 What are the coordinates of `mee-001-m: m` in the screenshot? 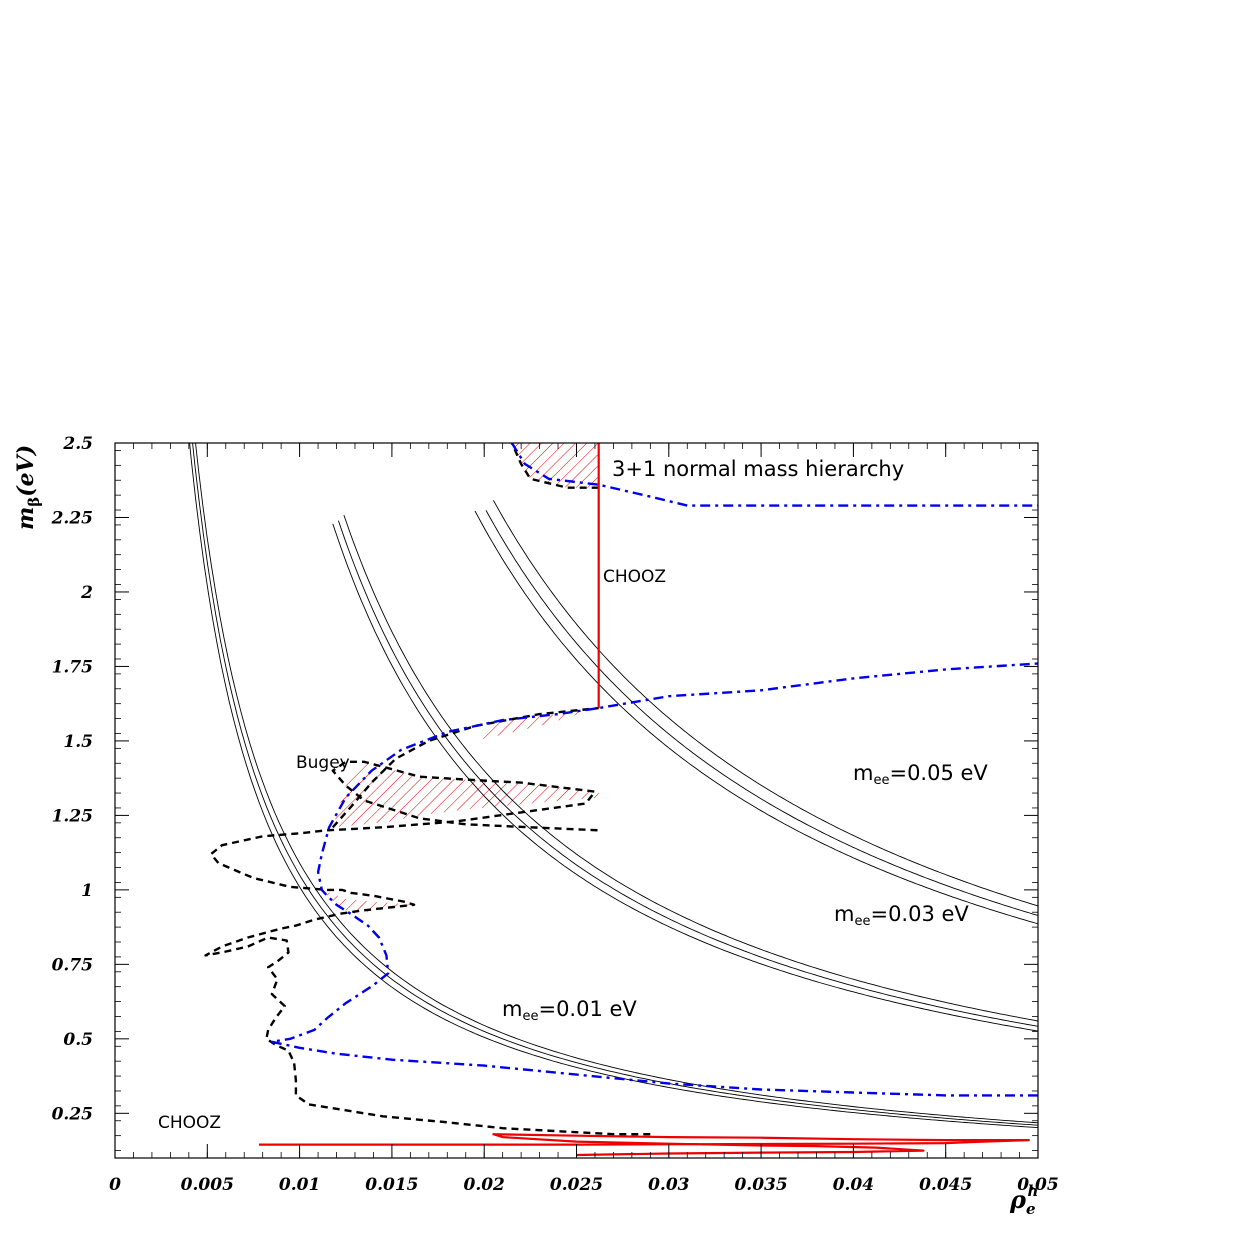 It's located at (512, 1009).